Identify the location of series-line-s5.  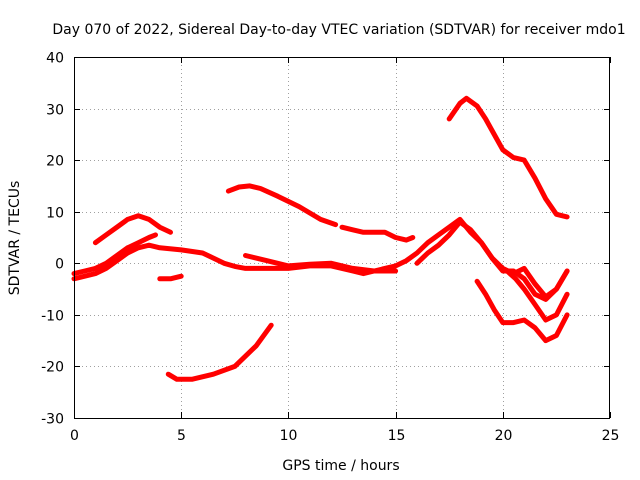
(219, 352).